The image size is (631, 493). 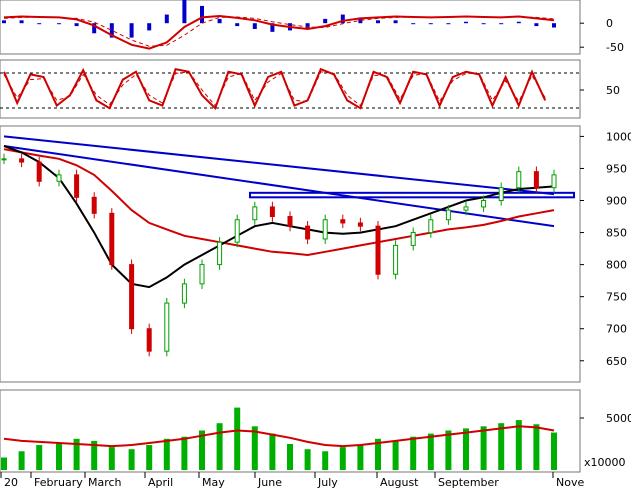 I want to click on volume-tick-label-0: 50000, so click(x=618, y=418).